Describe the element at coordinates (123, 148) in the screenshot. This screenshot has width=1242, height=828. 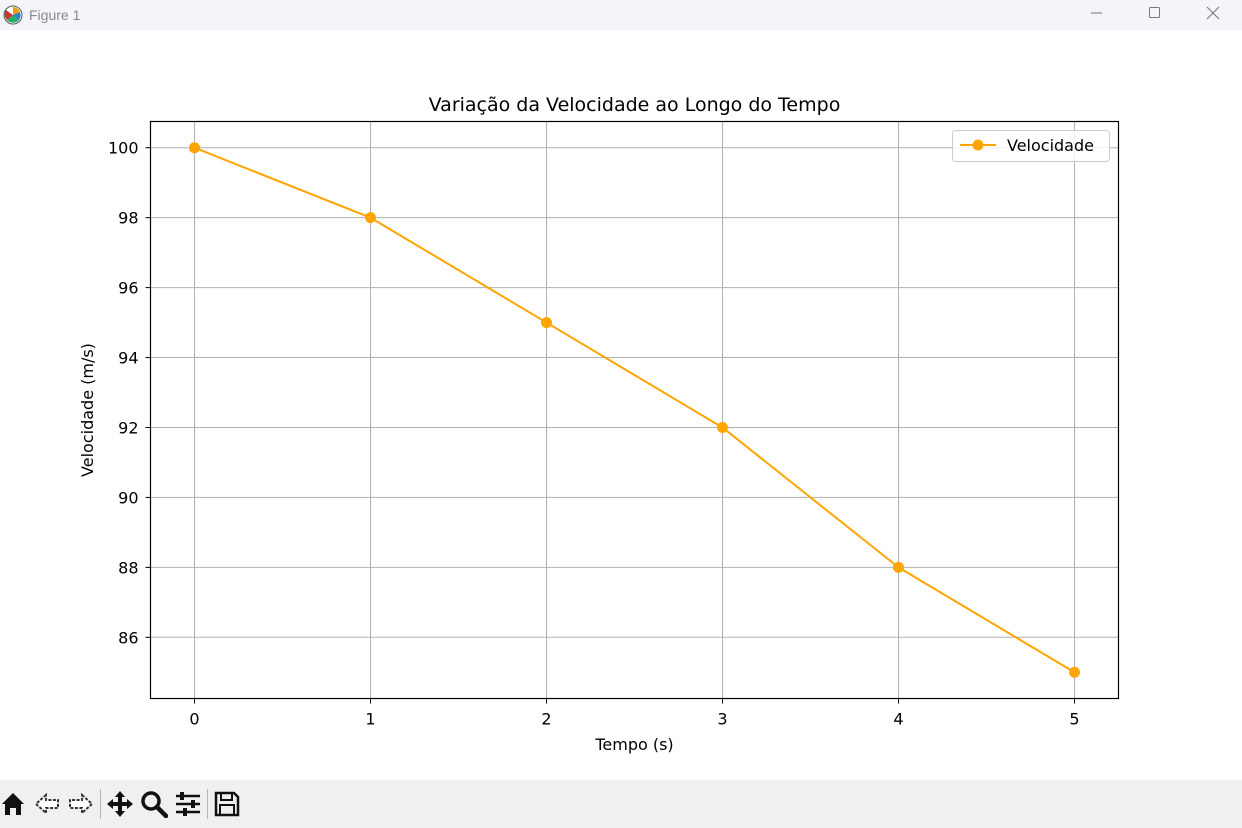
I see `y-tick-label: 100` at that location.